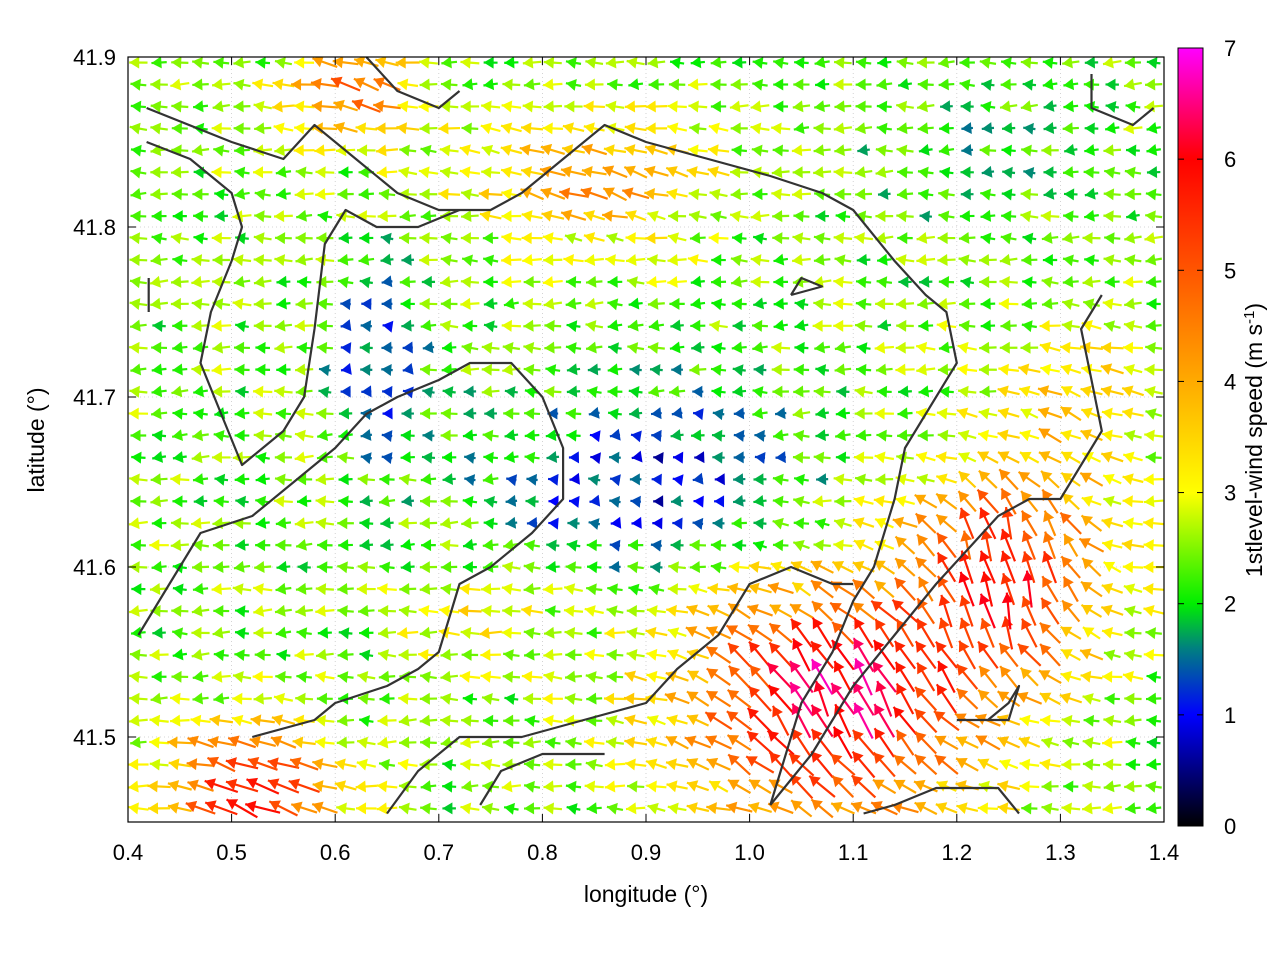 The height and width of the screenshot is (960, 1280). What do you see at coordinates (1230, 270) in the screenshot?
I see `colorbar-tick-label: 5` at bounding box center [1230, 270].